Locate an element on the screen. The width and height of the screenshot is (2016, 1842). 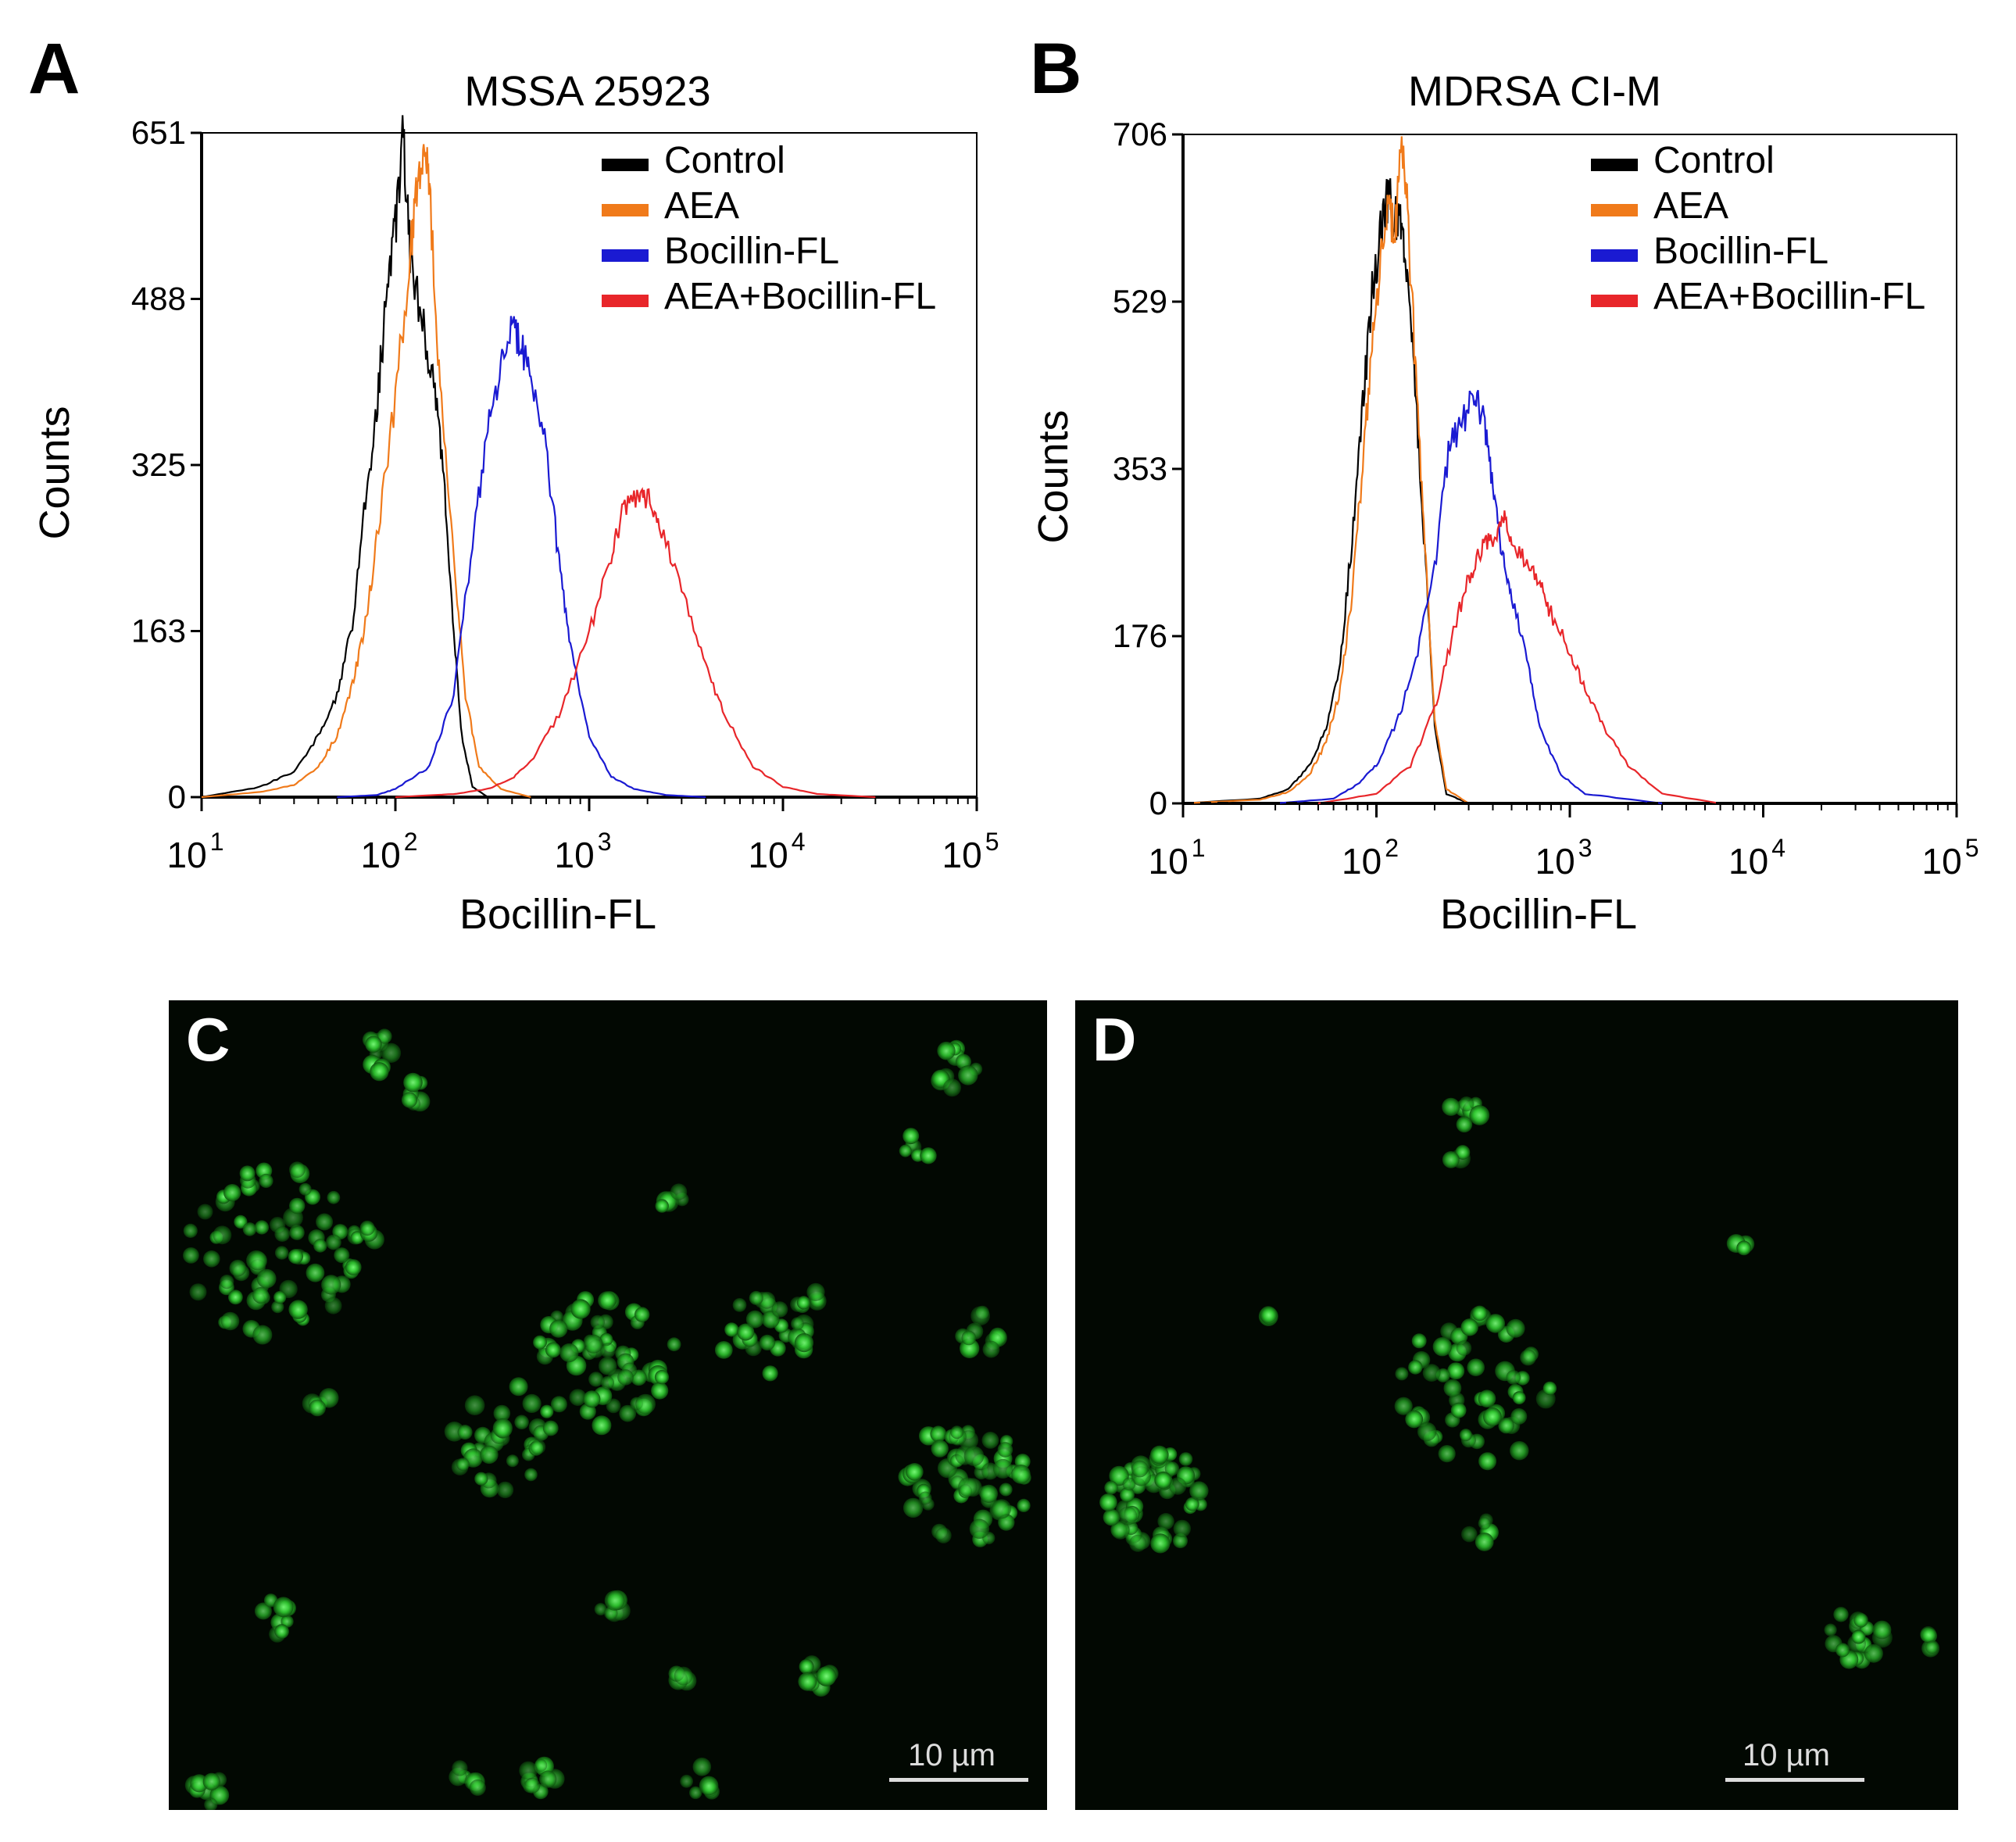
x-tick-label: 10 3 is located at coordinates (583, 851).